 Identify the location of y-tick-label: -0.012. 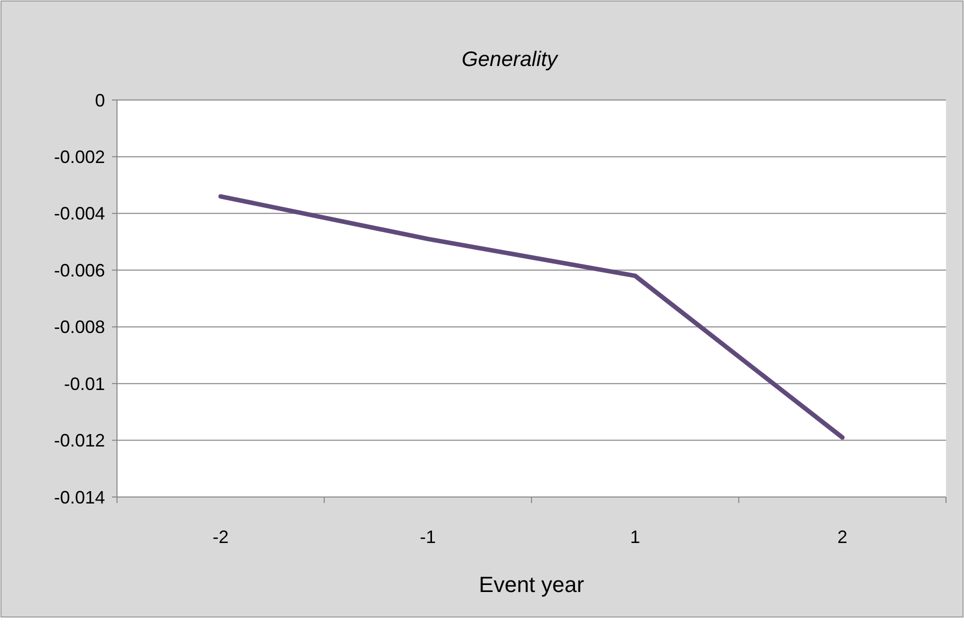
(79, 440).